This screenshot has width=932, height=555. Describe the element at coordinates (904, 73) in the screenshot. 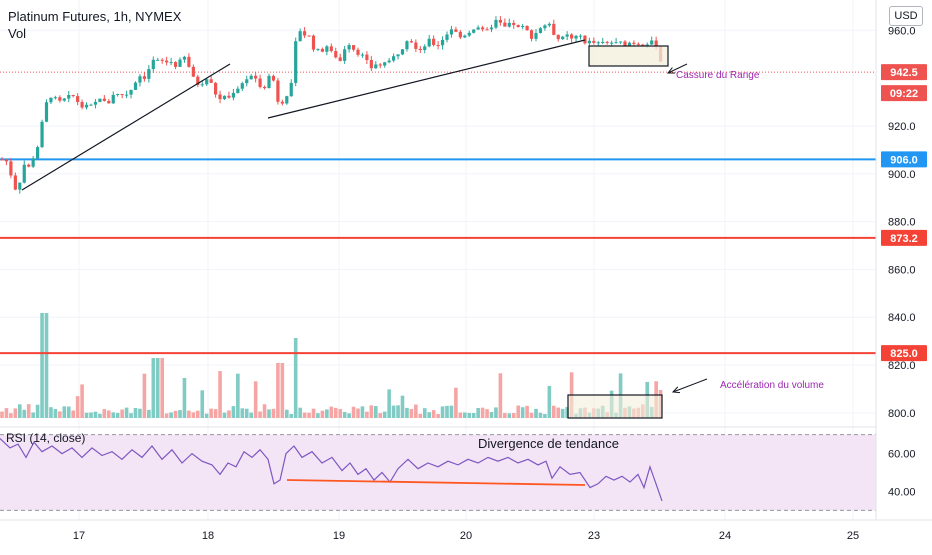

I see `last-price-tag: 942.5` at that location.